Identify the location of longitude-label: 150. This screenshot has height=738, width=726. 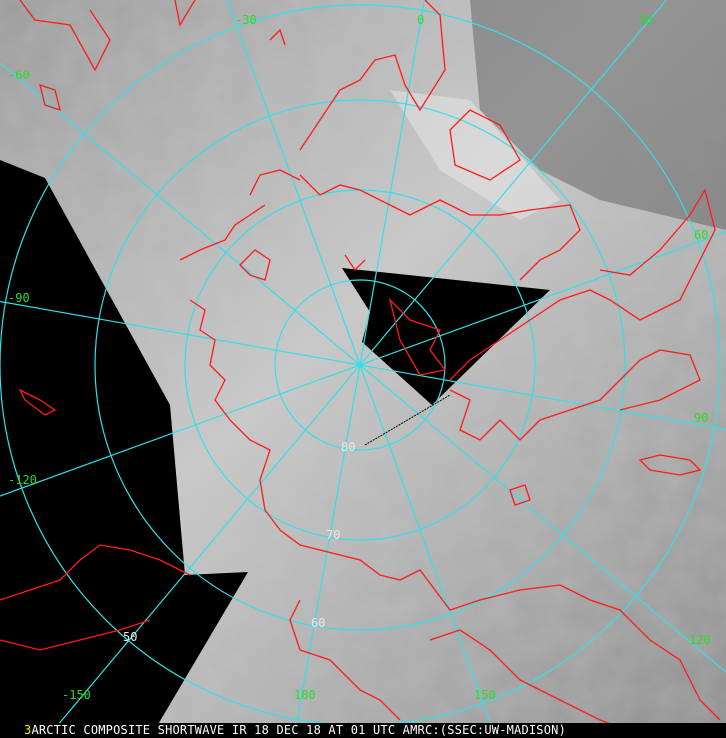
(485, 695).